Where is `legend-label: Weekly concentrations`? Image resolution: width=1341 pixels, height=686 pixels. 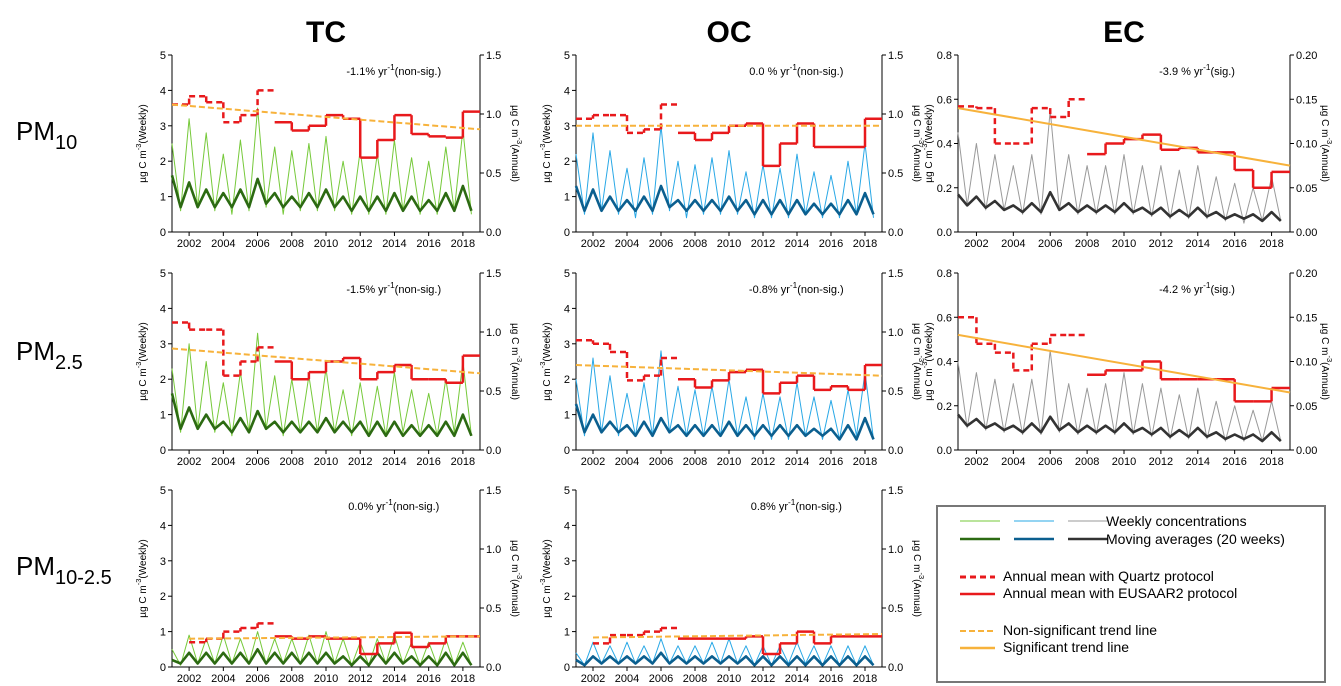
legend-label: Weekly concentrations is located at coordinates (1176, 521).